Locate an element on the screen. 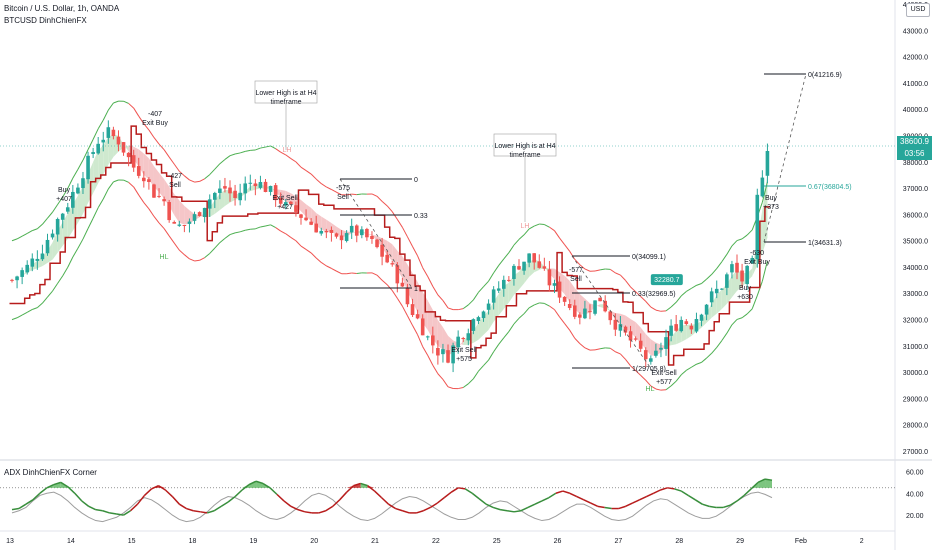  price-tick-label: 42000.0 is located at coordinates (915, 58).